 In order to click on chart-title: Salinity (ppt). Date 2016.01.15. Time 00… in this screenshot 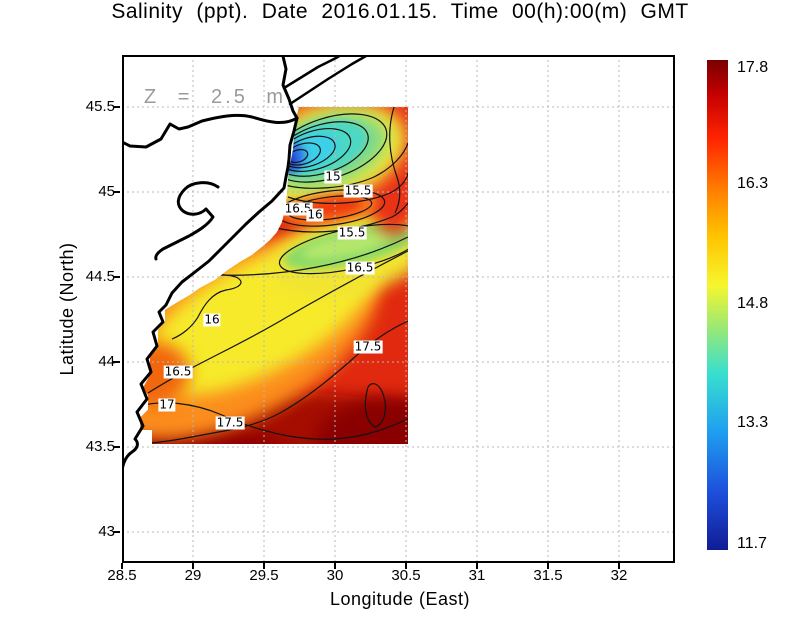, I will do `click(400, 11)`.